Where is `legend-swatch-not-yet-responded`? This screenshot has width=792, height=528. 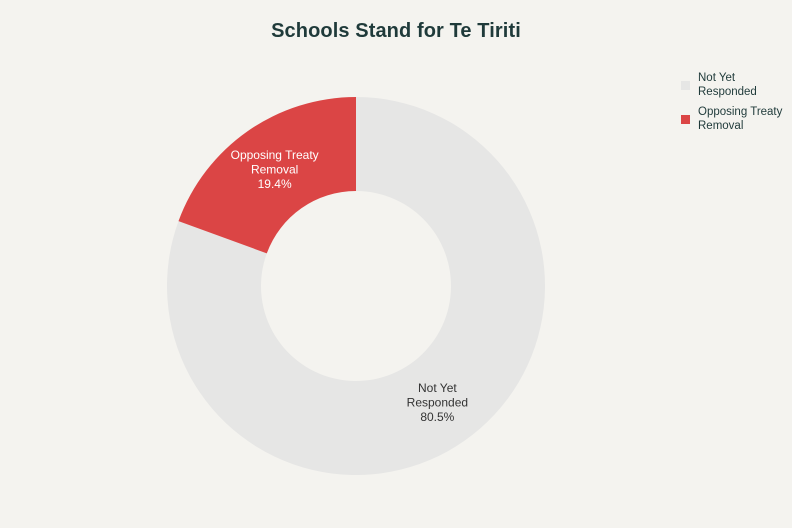 legend-swatch-not-yet-responded is located at coordinates (685, 85).